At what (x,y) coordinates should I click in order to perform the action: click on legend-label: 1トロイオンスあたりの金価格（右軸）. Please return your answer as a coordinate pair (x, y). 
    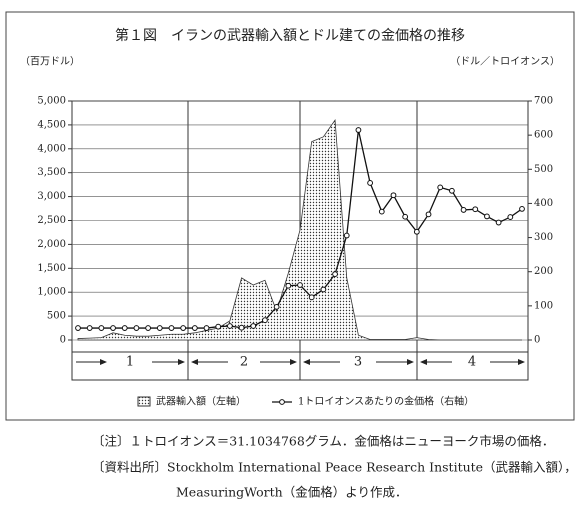
    Looking at the image, I should click on (386, 401).